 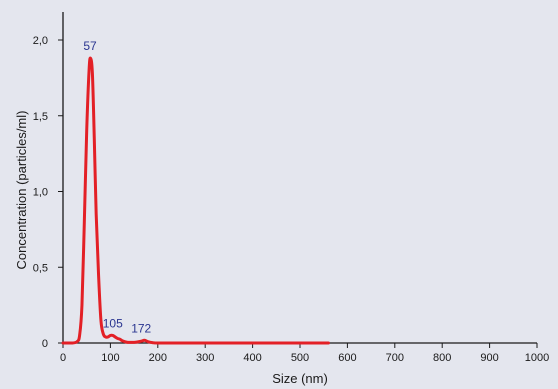 What do you see at coordinates (141, 328) in the screenshot?
I see `peak-label-172: 172` at bounding box center [141, 328].